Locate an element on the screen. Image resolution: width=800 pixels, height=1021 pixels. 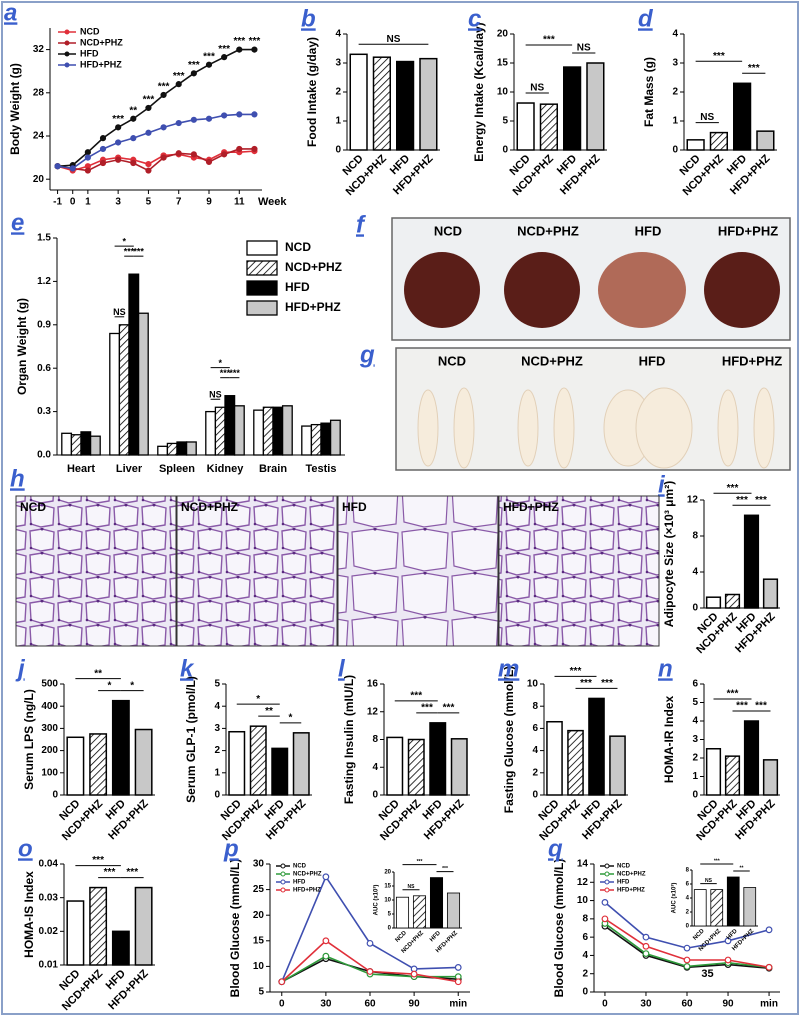
x-tick-label: Liver is located at coordinates (129, 469).